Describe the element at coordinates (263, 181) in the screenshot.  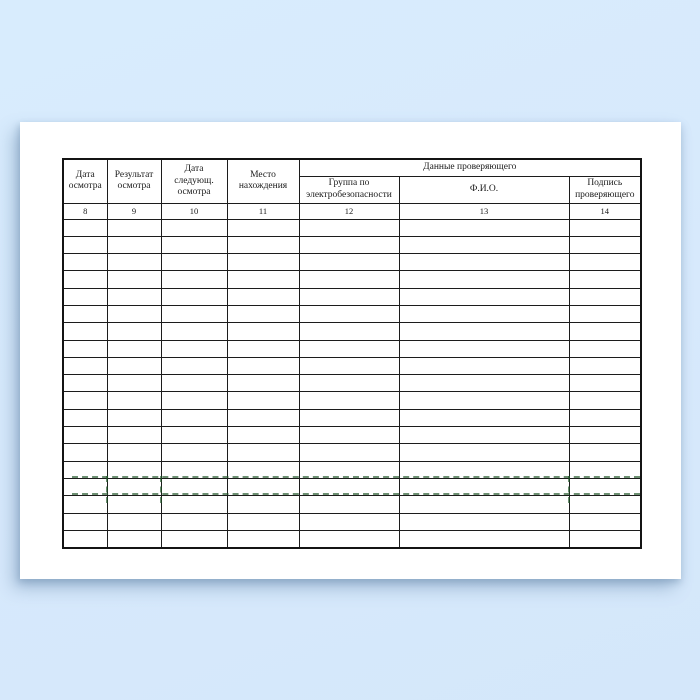
I see `column-header-location: Место нахождения` at that location.